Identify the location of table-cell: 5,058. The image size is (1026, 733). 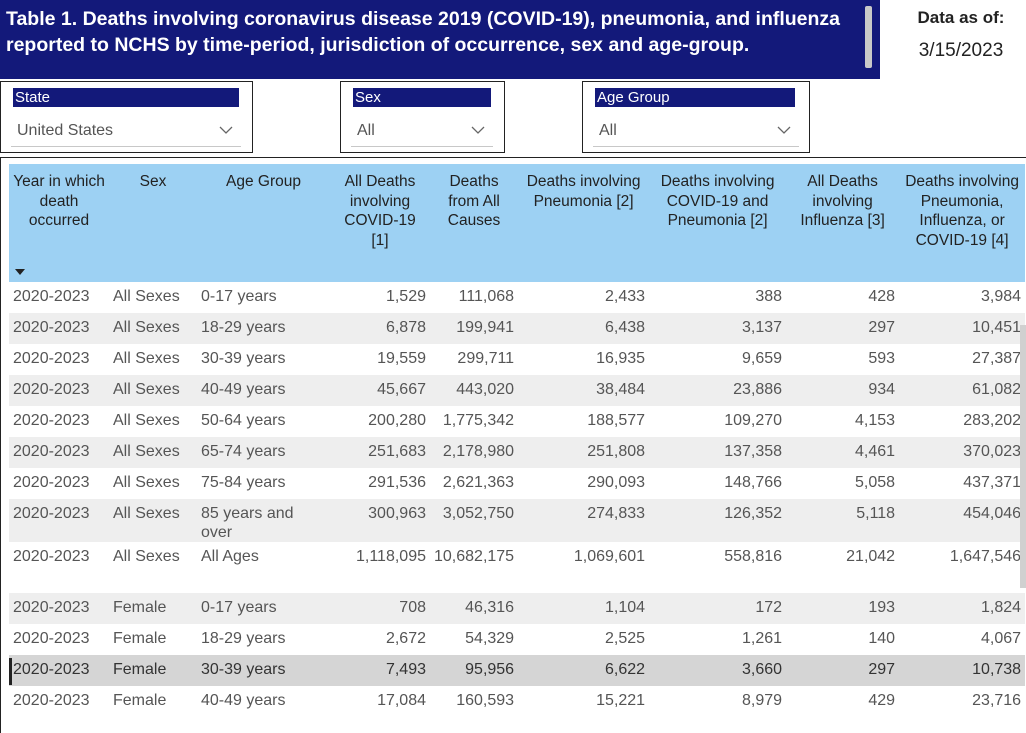
(843, 483).